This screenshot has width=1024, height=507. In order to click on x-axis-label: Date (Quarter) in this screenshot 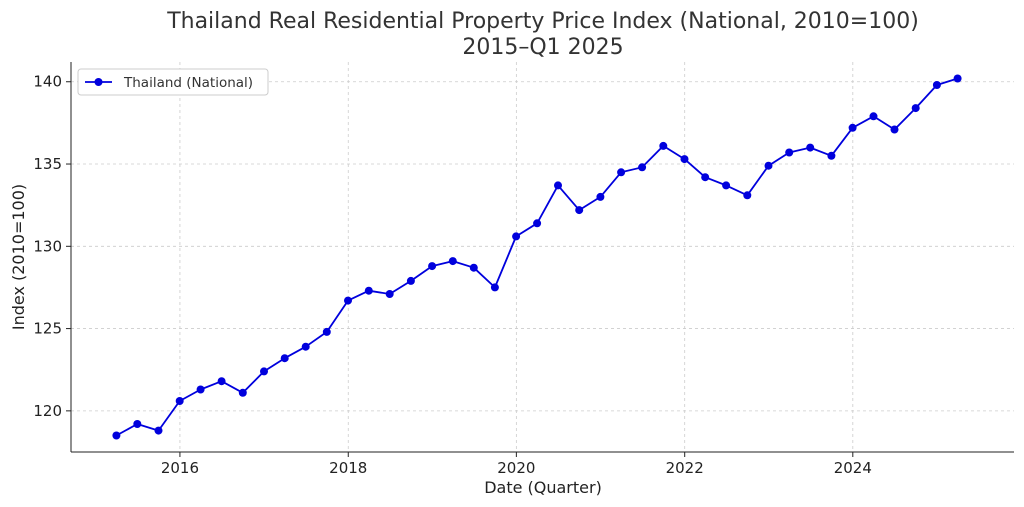, I will do `click(543, 487)`.